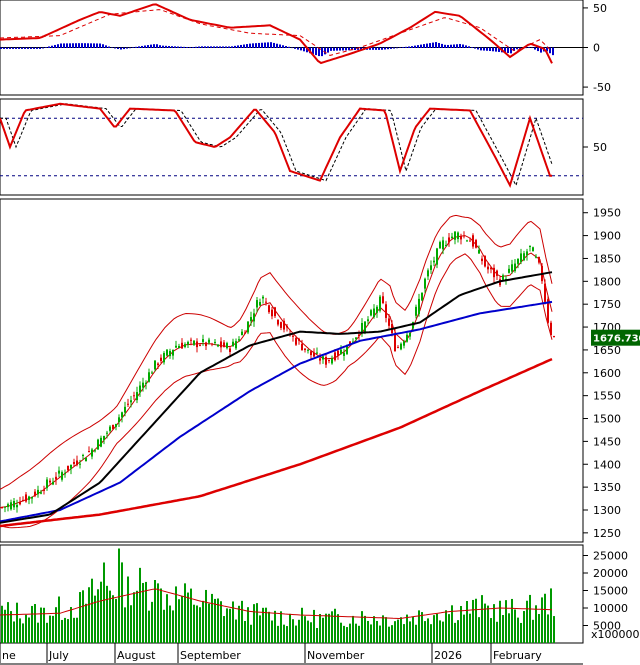 This screenshot has height=665, width=640. Describe the element at coordinates (596, 48) in the screenshot. I see `macd-y-tick-label: 0` at that location.